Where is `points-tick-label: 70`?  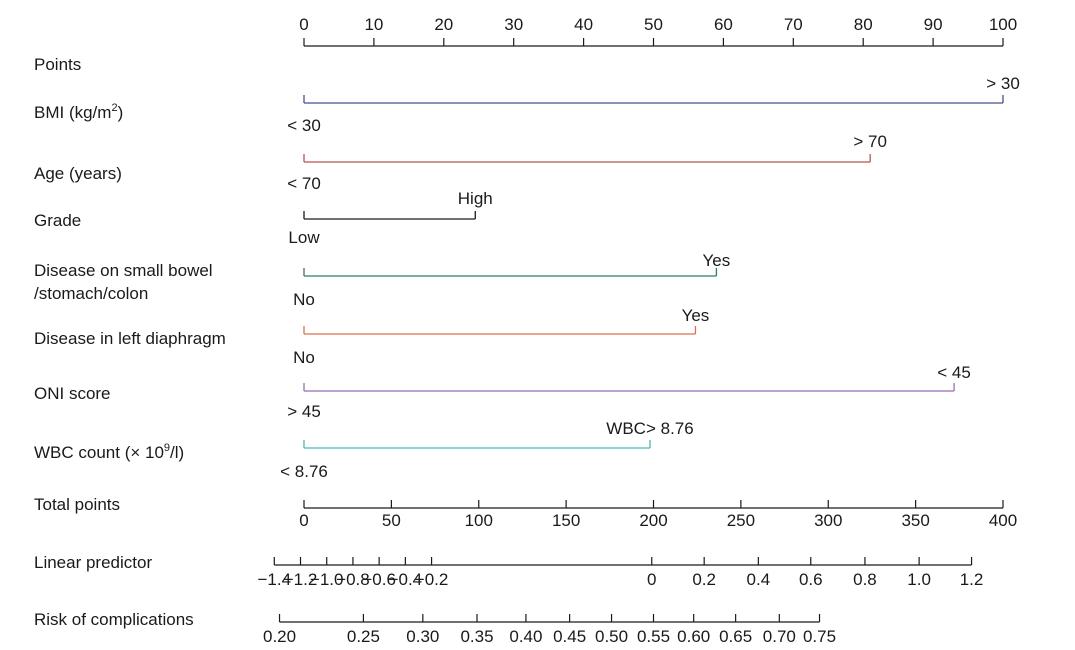 points-tick-label: 70 is located at coordinates (793, 24).